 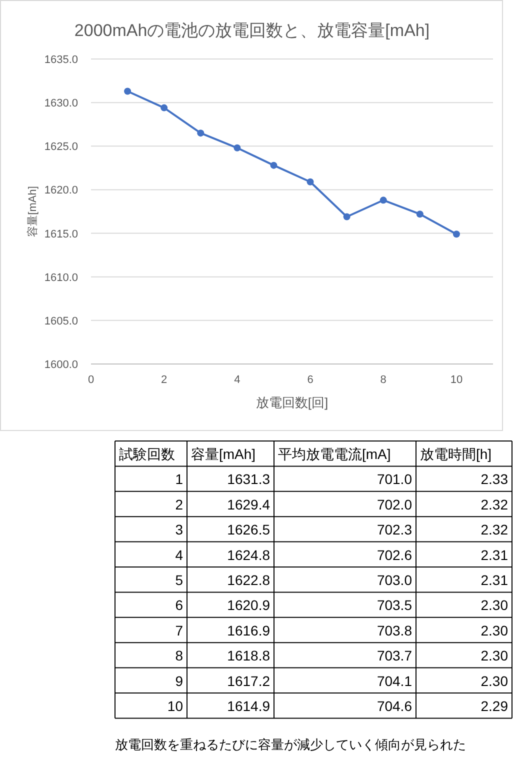 I want to click on data-label: 1629.4, so click(x=248, y=504).